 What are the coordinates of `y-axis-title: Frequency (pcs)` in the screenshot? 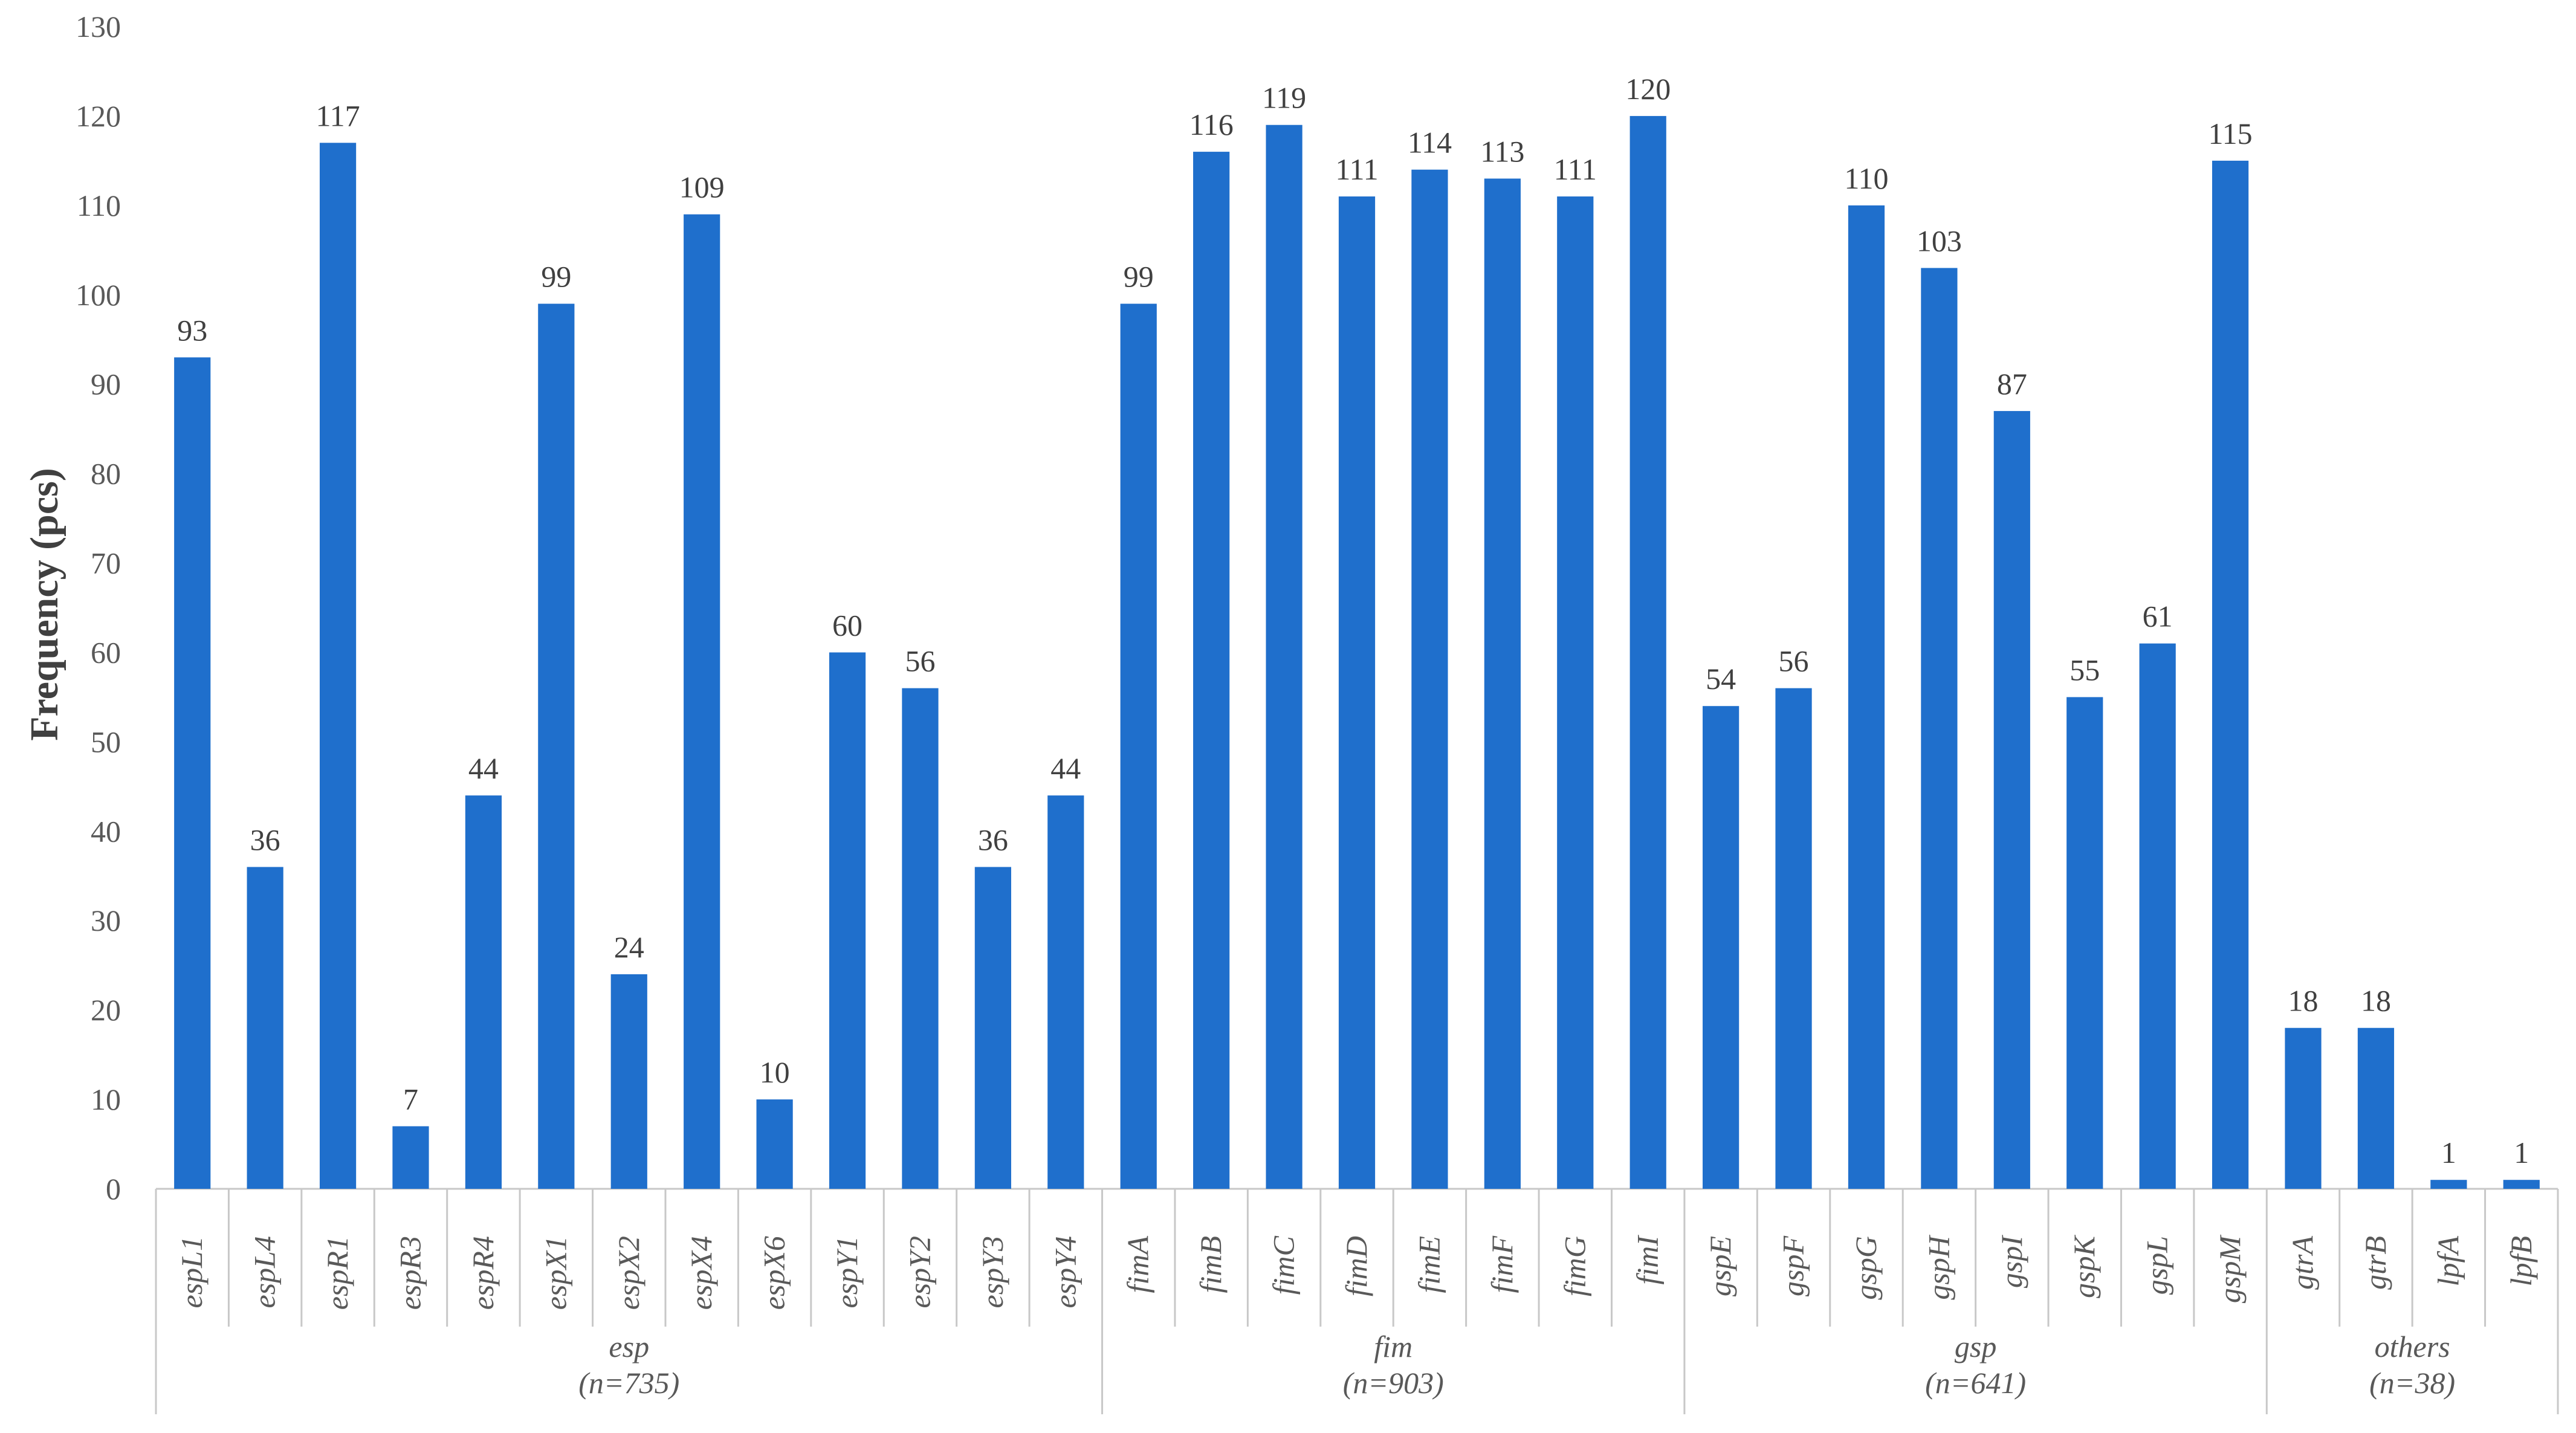 It's located at (44, 604).